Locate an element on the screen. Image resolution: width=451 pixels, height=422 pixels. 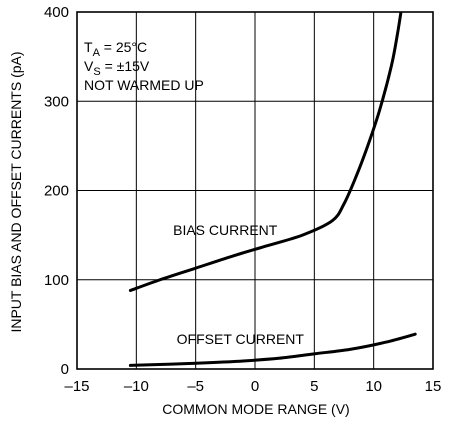
x-tick-label: 0 is located at coordinates (255, 386).